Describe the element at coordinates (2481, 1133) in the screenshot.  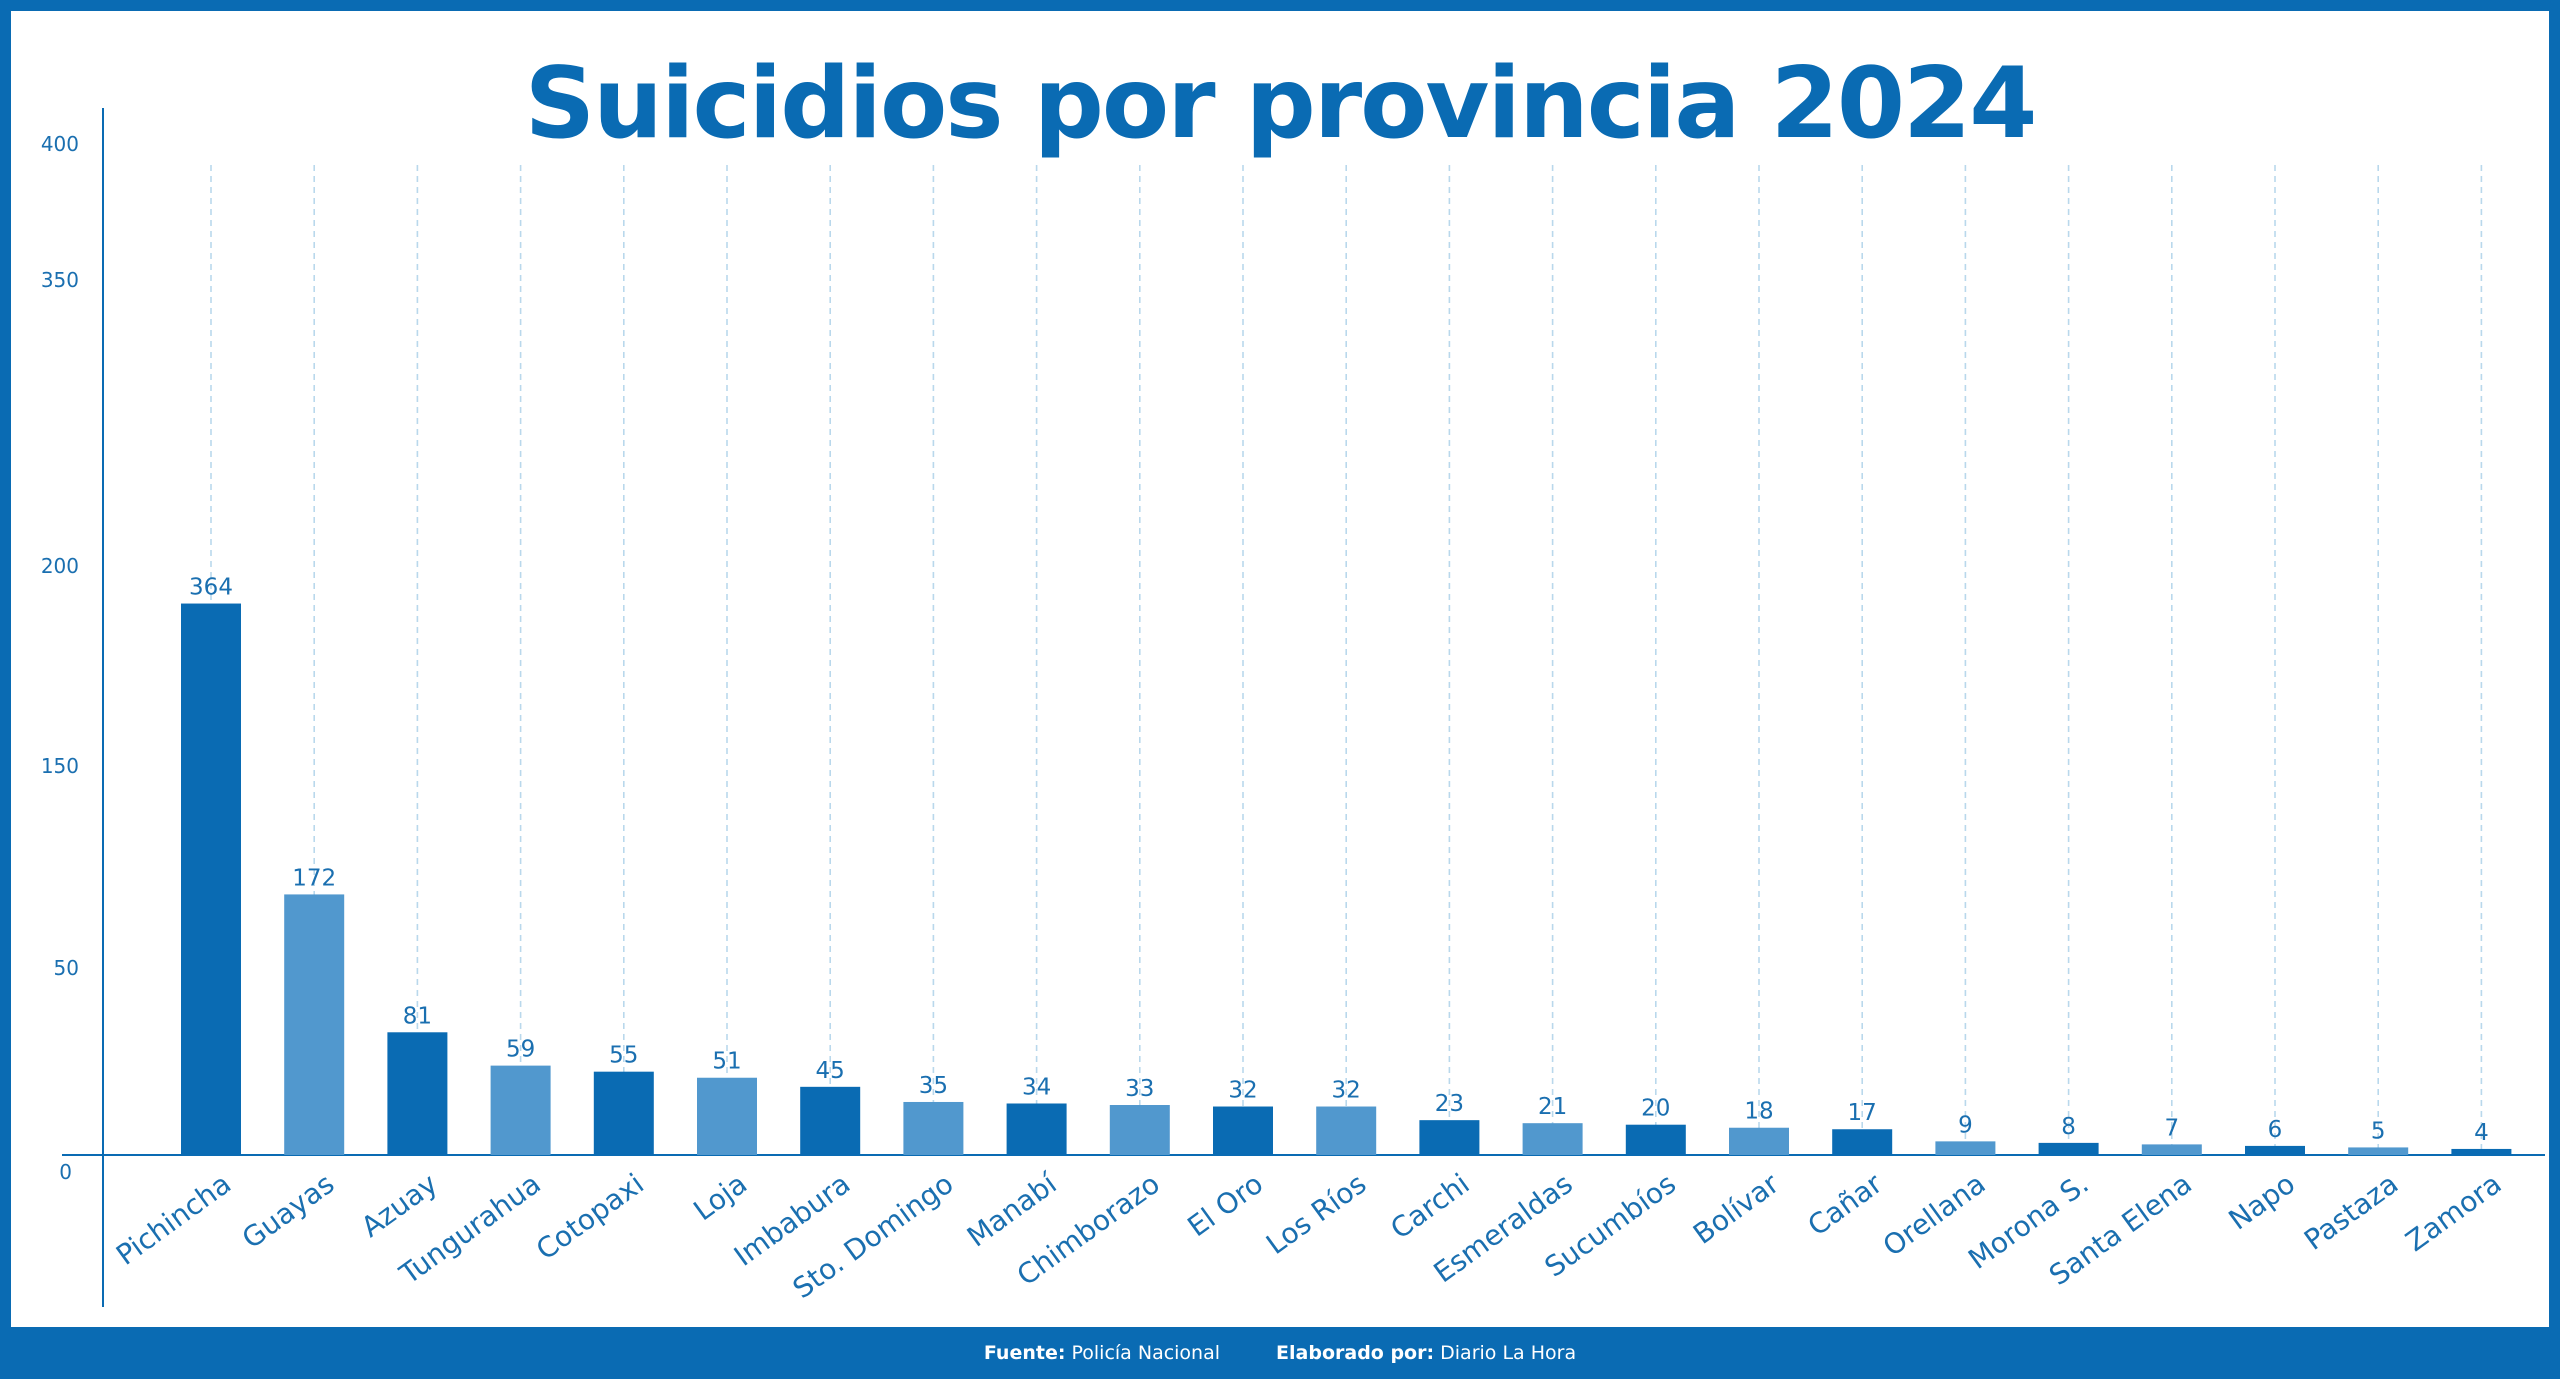
I see `value-label-zamora: 4` at that location.